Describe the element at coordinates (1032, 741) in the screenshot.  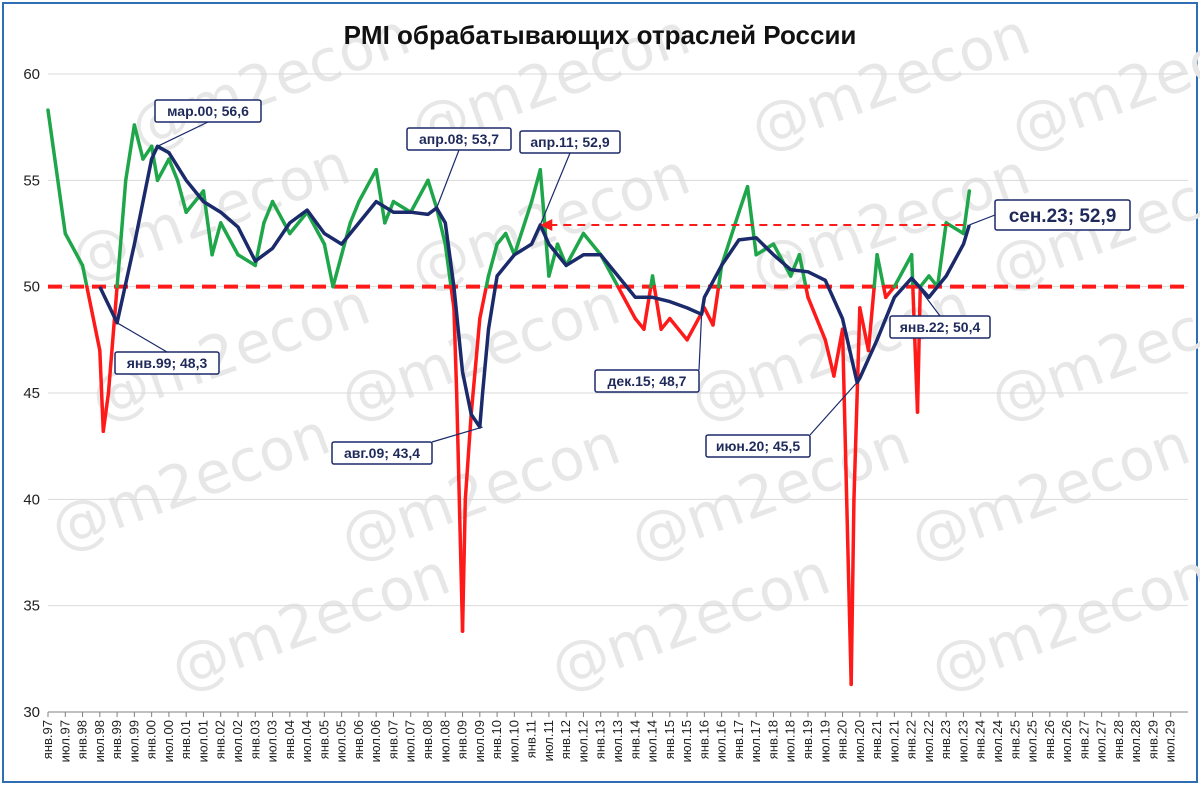
I see `x-tick-label: июл.25` at that location.